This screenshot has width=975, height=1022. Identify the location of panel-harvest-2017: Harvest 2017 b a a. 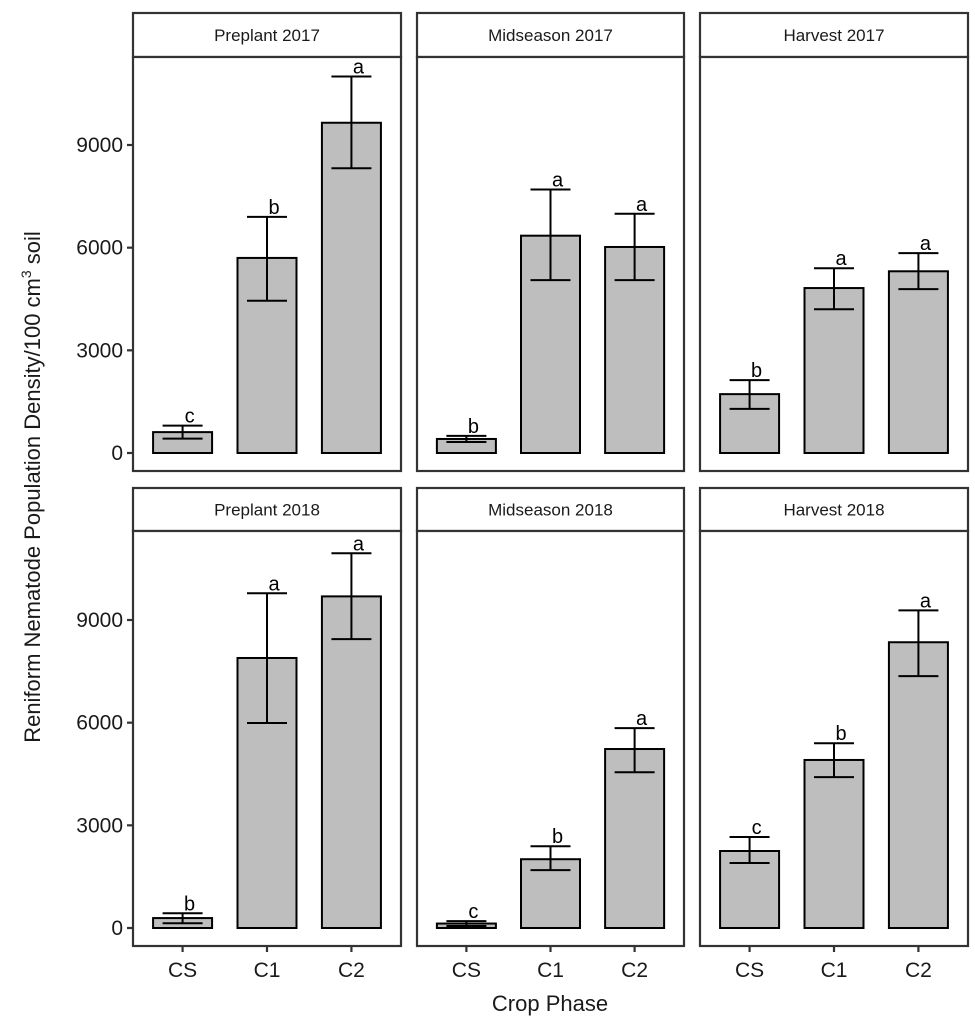
(834, 242).